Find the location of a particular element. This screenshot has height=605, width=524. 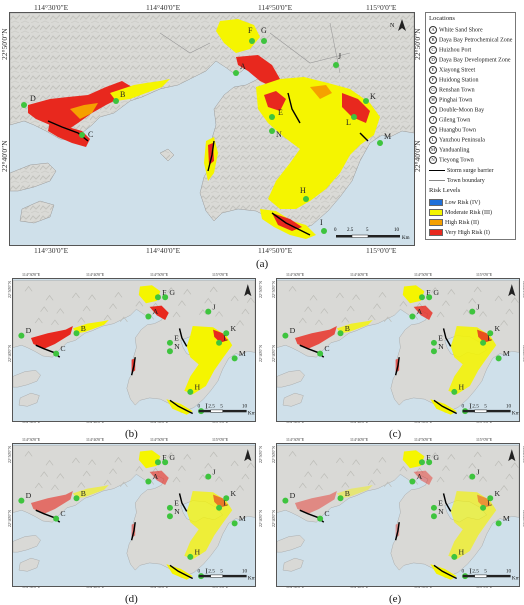

legend-location-row: J Gileng Town is located at coordinates (449, 120).